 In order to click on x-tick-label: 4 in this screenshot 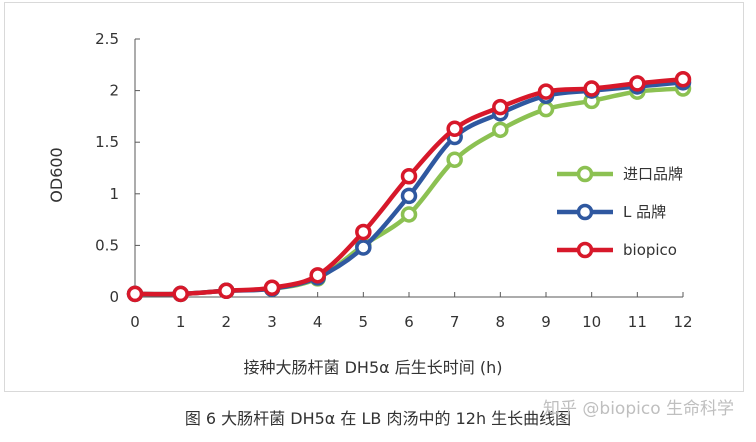, I will do `click(318, 322)`.